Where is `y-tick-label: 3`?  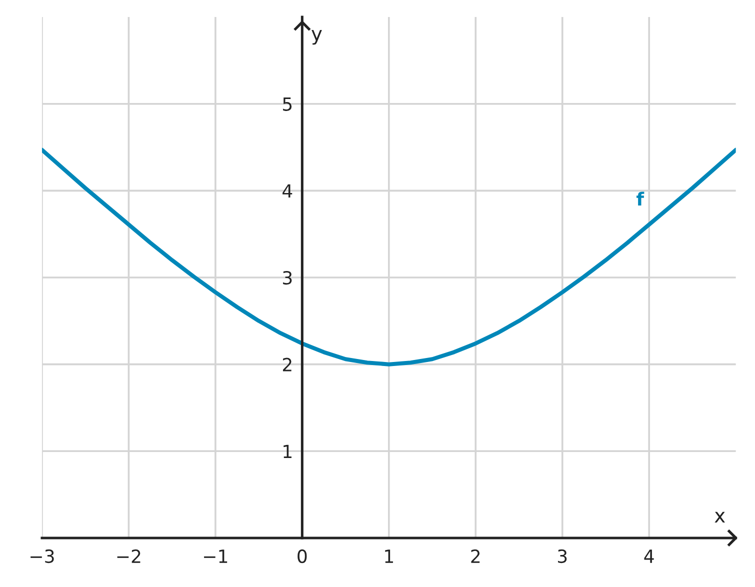
y-tick-label: 3 is located at coordinates (287, 277).